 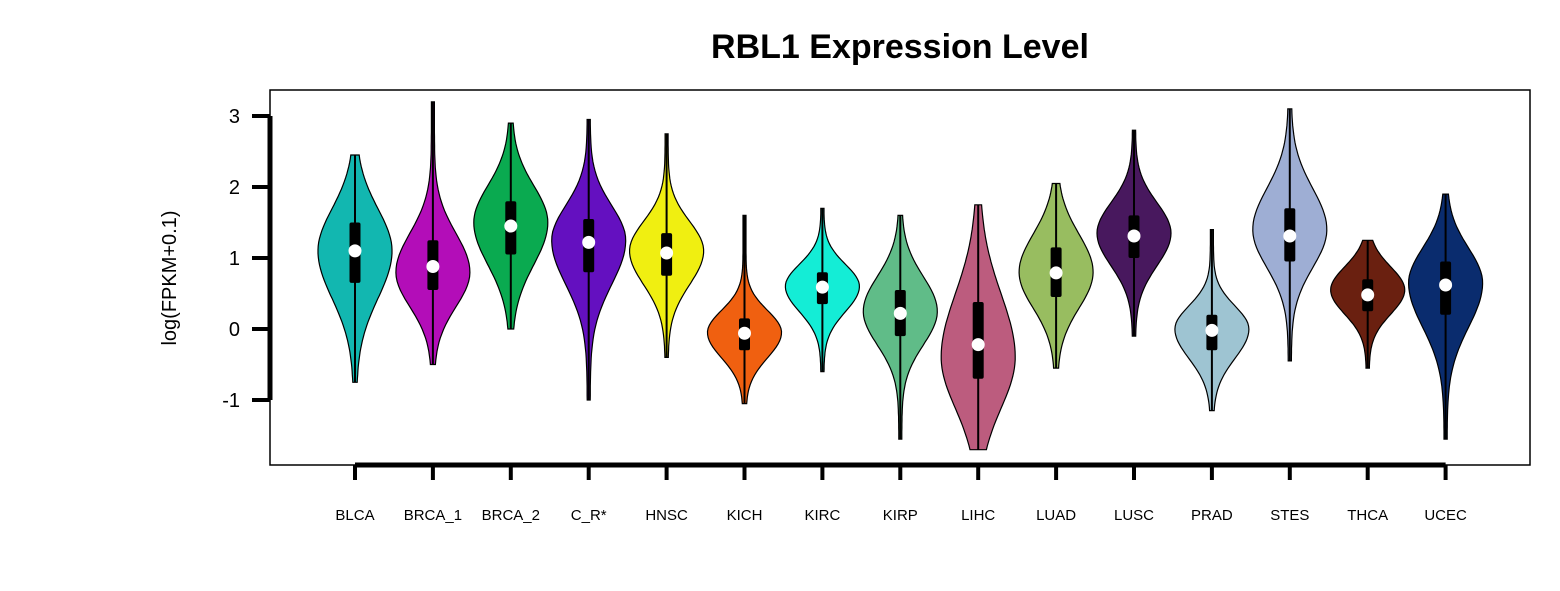 I want to click on violin-luad, so click(x=1056, y=275).